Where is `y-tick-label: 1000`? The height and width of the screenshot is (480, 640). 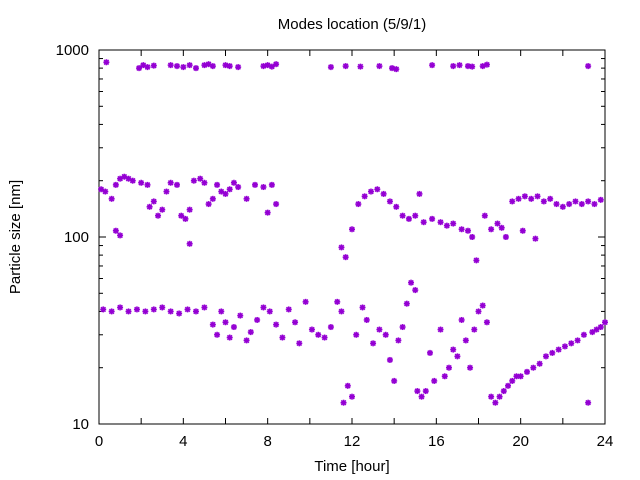 y-tick-label: 1000 is located at coordinates (72, 50).